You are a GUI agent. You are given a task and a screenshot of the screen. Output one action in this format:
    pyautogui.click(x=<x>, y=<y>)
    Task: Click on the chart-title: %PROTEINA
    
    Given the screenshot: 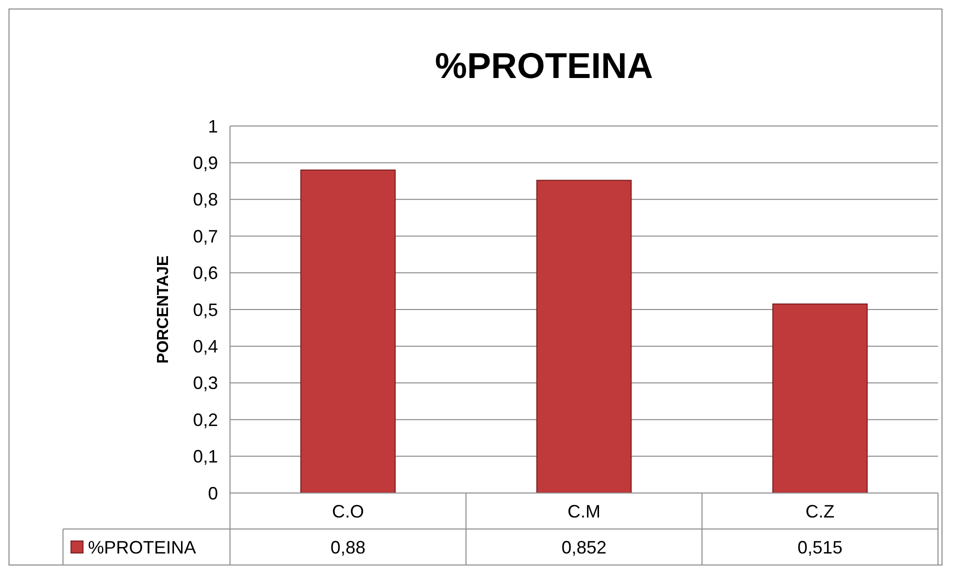 What is the action you would take?
    pyautogui.click(x=544, y=65)
    